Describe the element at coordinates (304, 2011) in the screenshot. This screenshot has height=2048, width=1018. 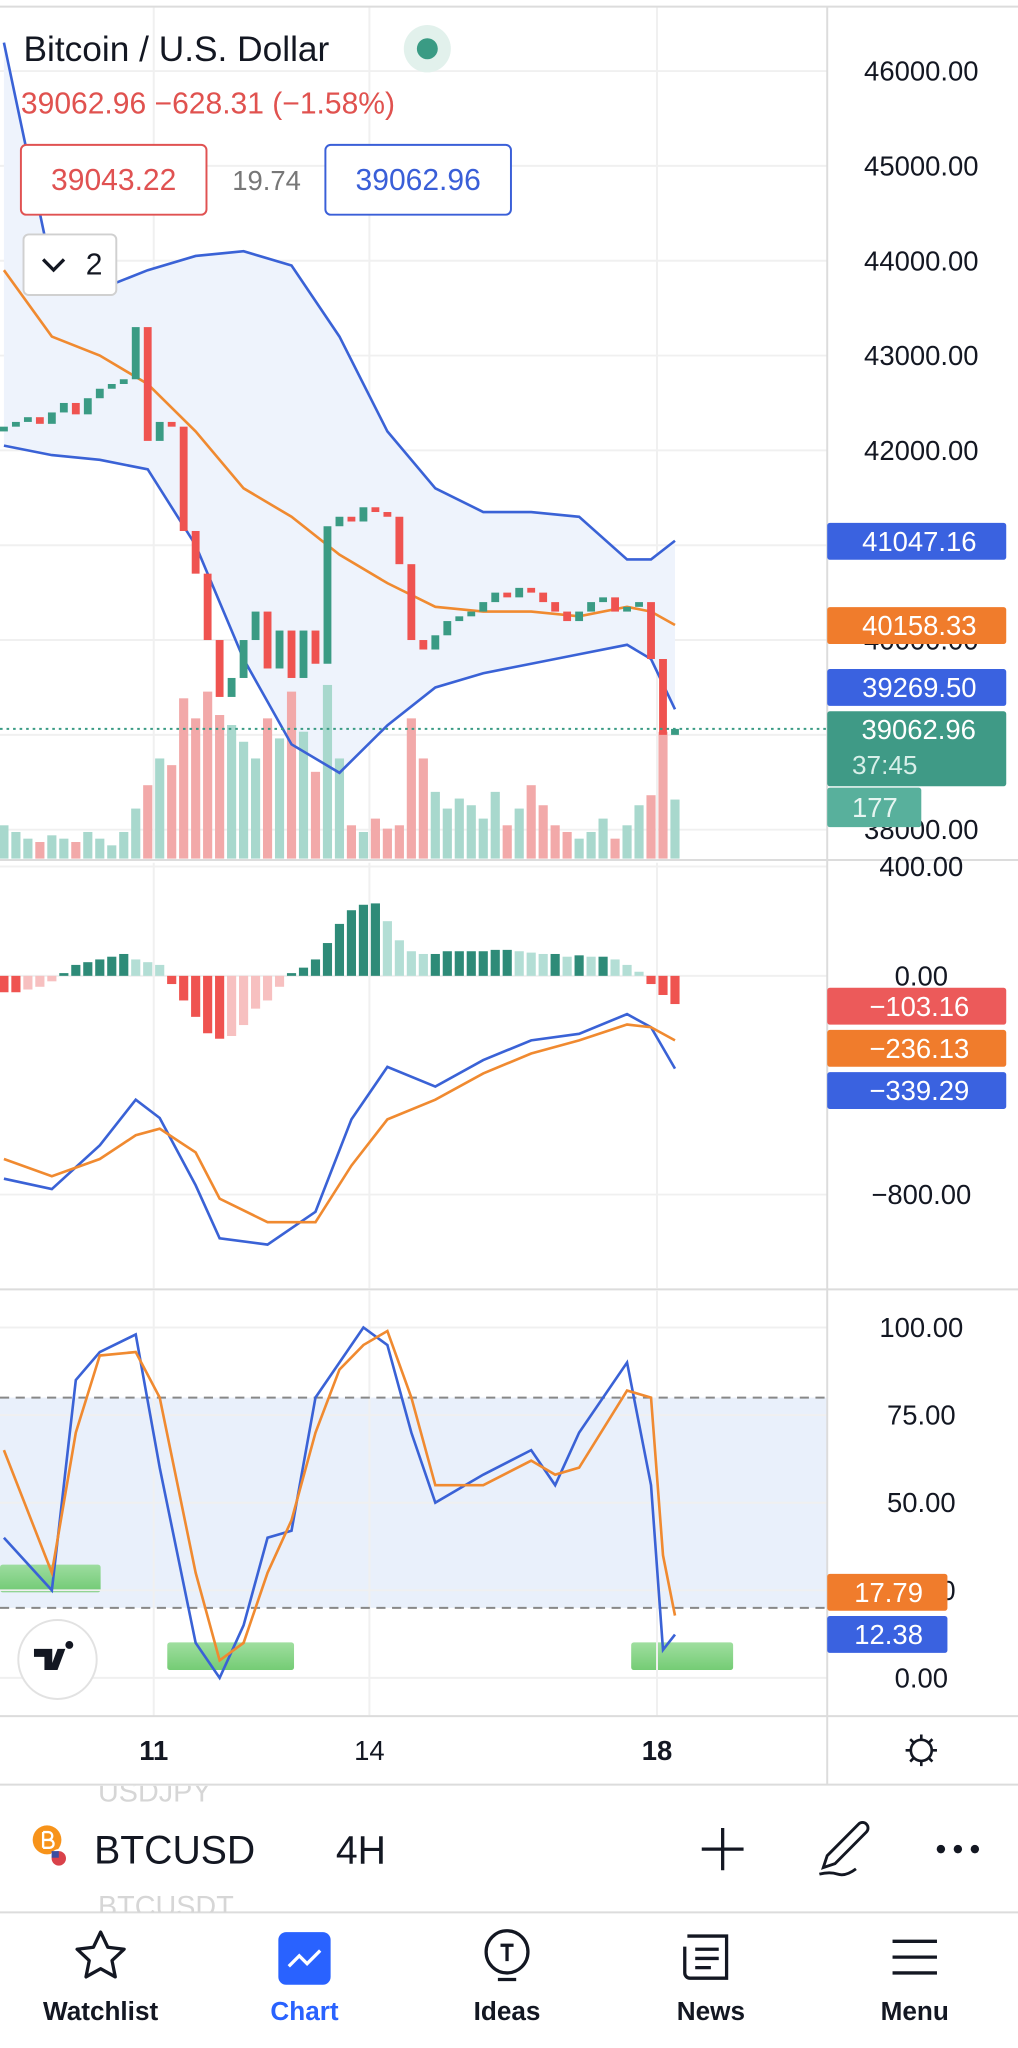
I see `tab-label: Chart` at that location.